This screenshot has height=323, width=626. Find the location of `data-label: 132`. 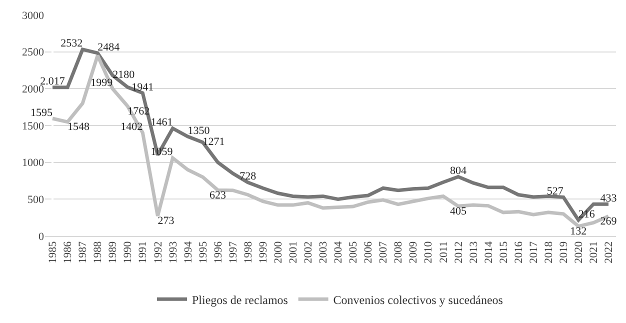

data-label: 132 is located at coordinates (578, 232).